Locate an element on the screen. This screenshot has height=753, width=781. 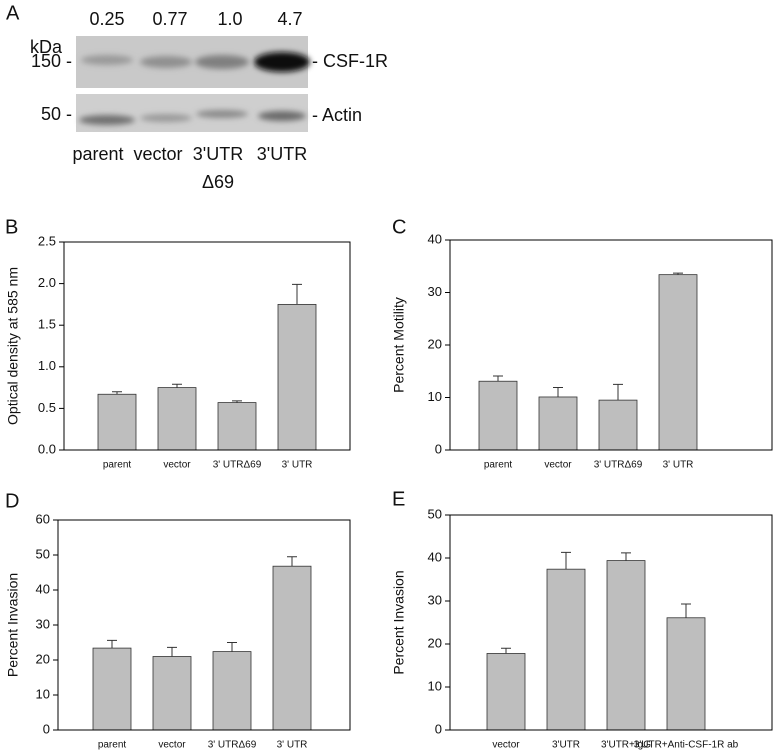
lane-label: vector is located at coordinates (157, 154).